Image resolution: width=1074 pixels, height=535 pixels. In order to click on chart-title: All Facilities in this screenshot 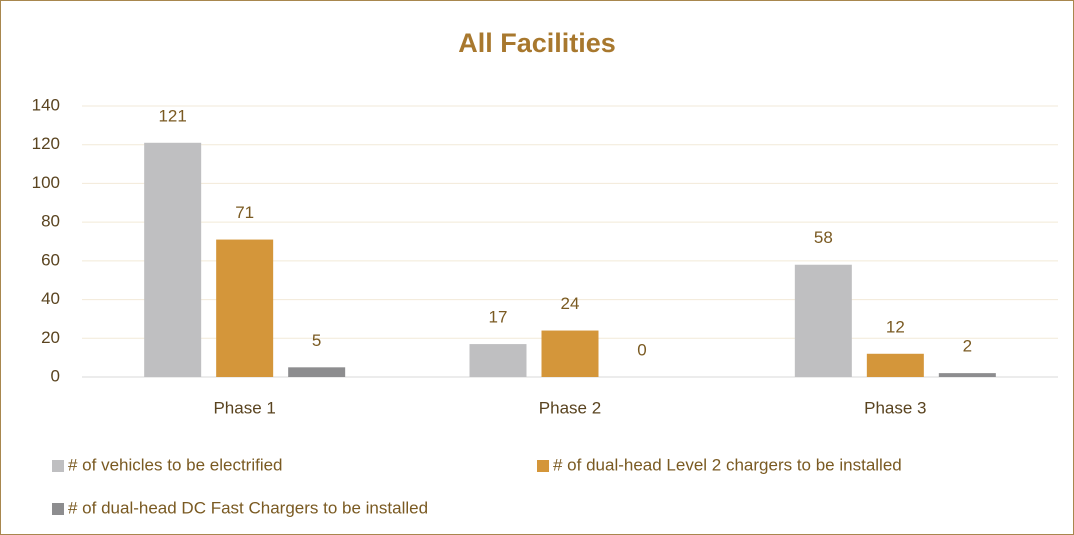, I will do `click(537, 43)`.